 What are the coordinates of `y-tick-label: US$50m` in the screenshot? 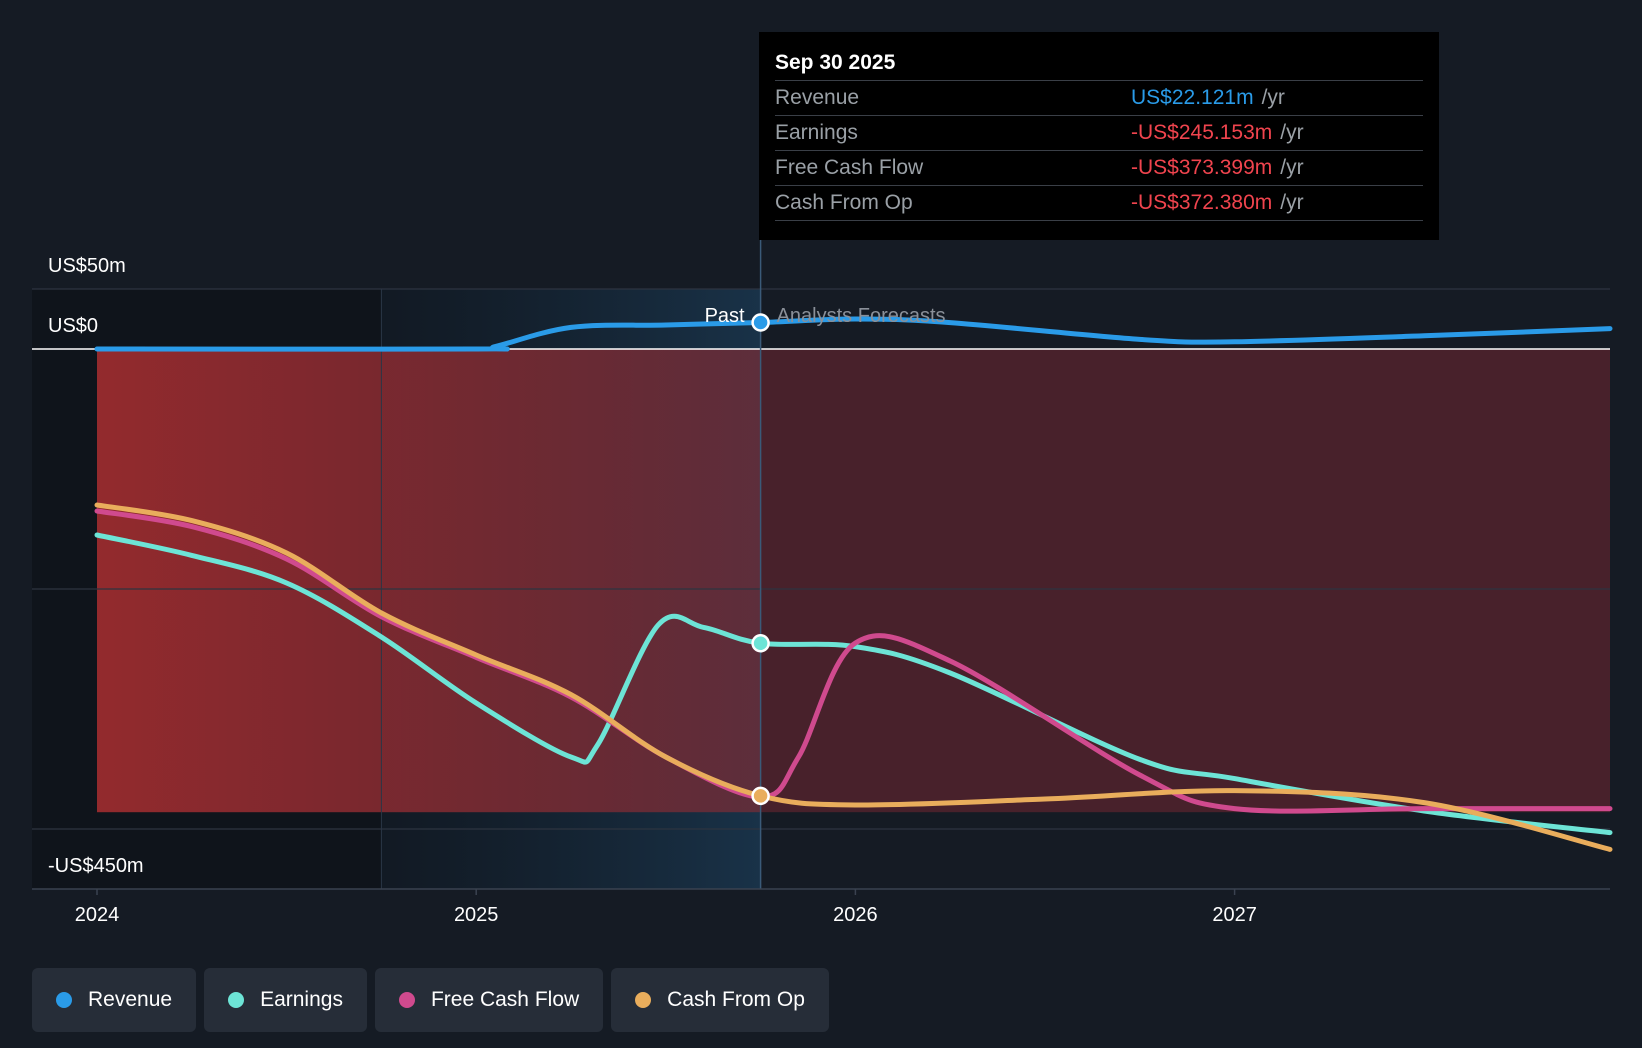 It's located at (87, 266).